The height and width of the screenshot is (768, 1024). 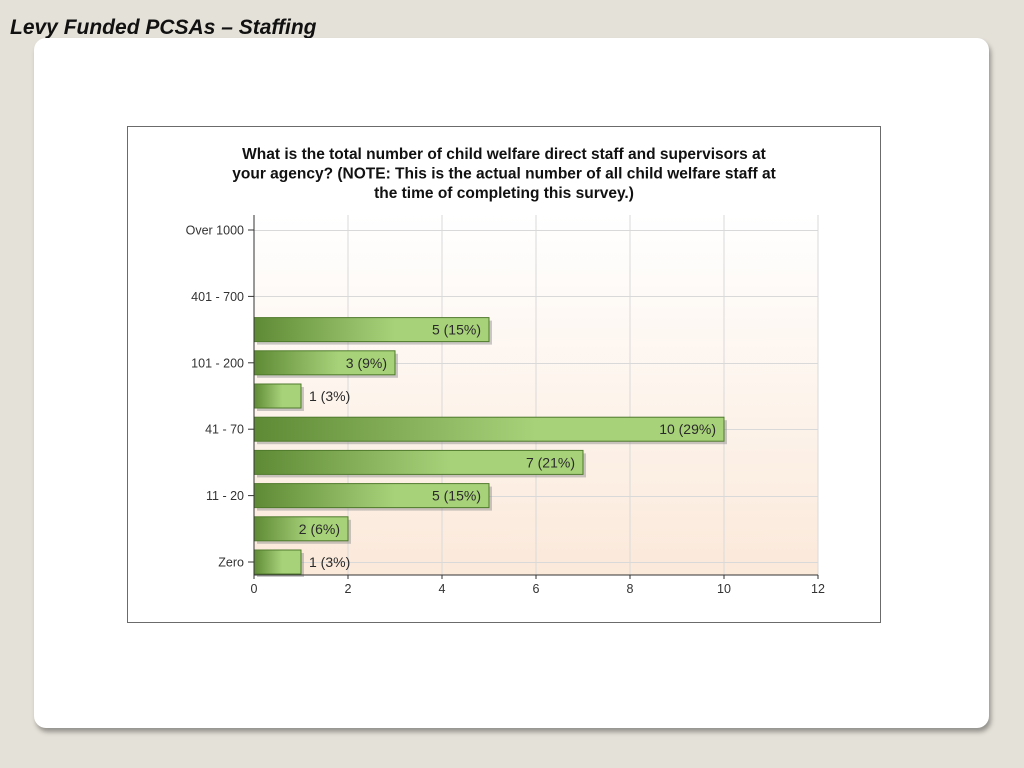 What do you see at coordinates (254, 589) in the screenshot?
I see `x-tick-label: 0` at bounding box center [254, 589].